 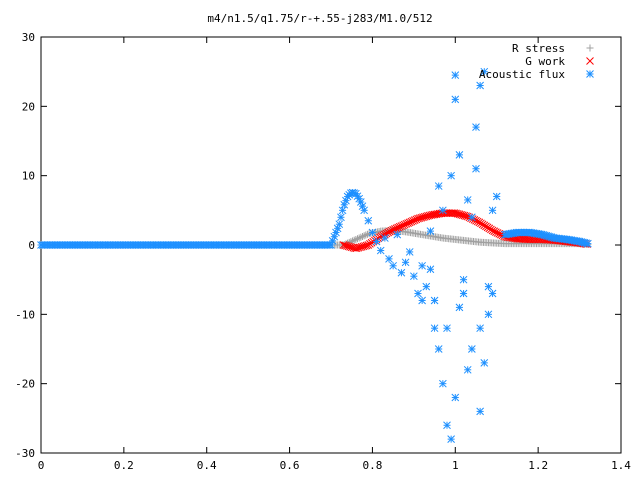 I want to click on y-tick-label: 20, so click(x=28, y=106).